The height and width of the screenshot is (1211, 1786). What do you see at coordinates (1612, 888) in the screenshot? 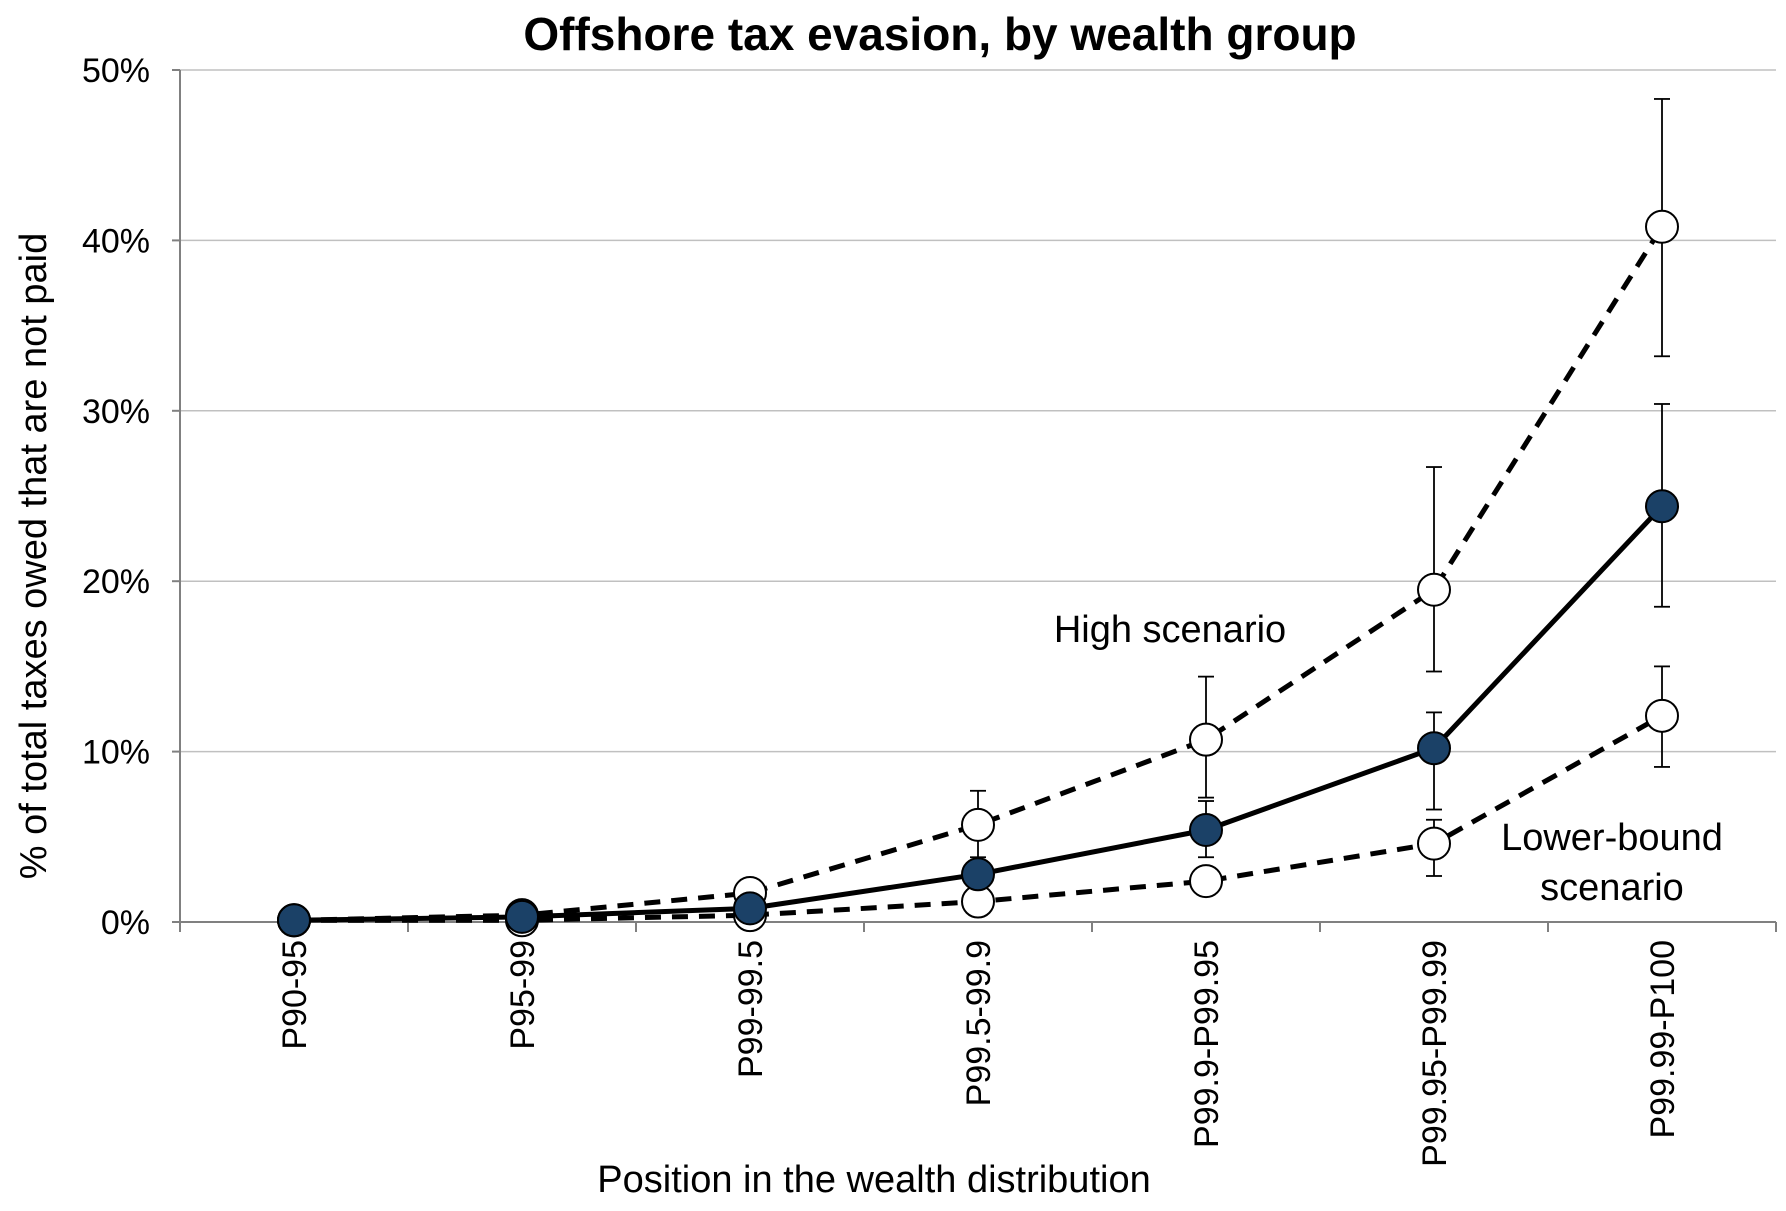
I see `annotation-line: scenario` at bounding box center [1612, 888].